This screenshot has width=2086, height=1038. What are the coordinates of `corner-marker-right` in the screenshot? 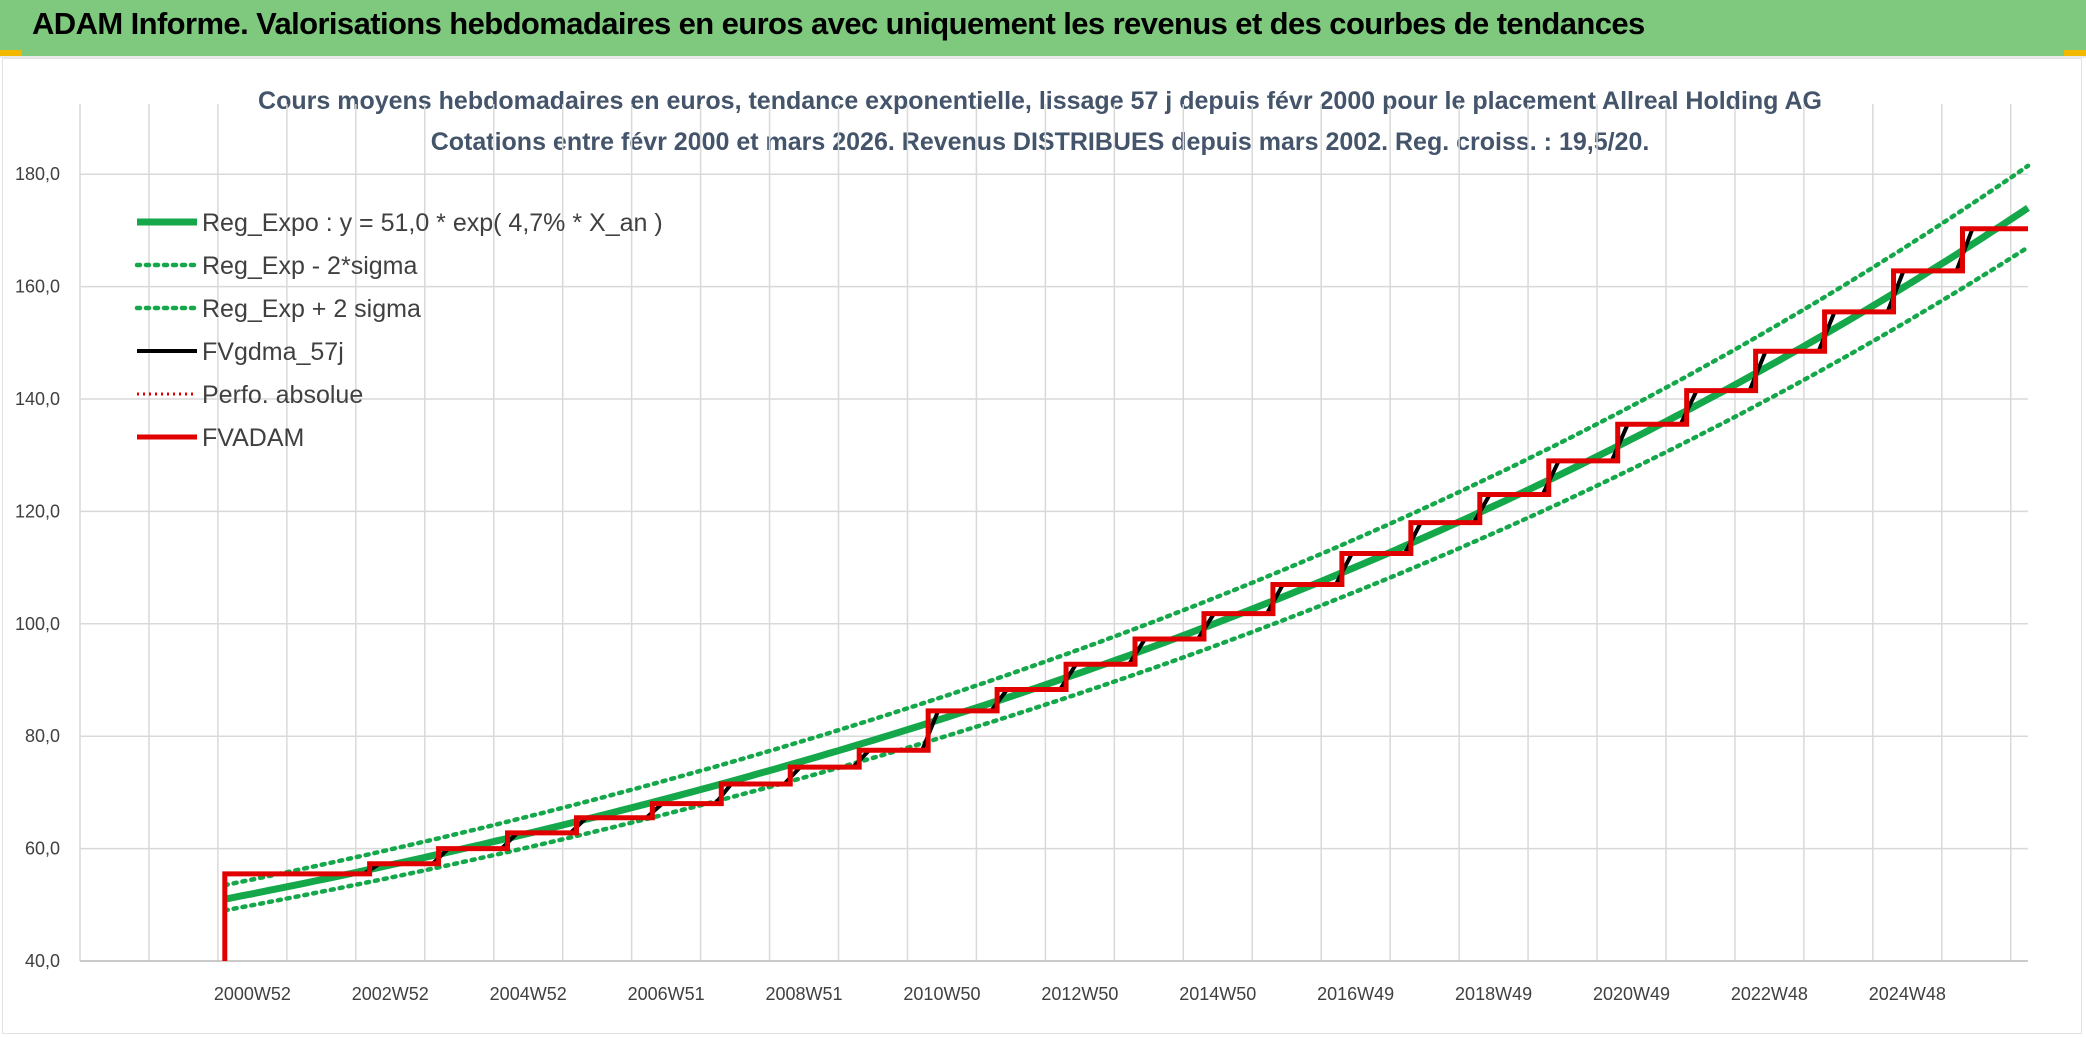 It's located at (2075, 53).